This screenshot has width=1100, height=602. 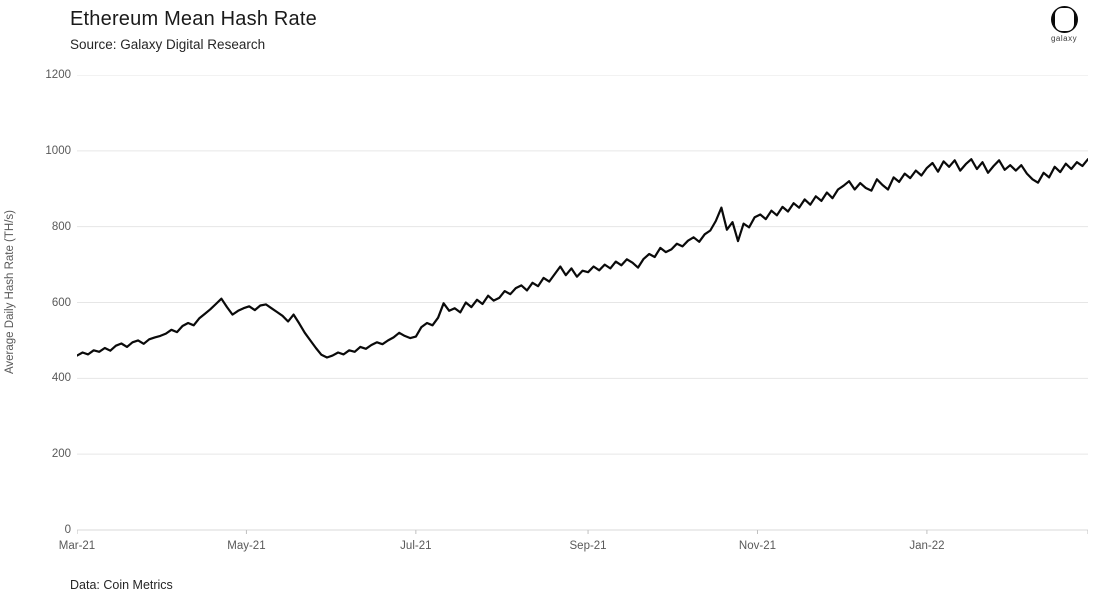 I want to click on y-tick-label-400: 400, so click(x=61, y=378).